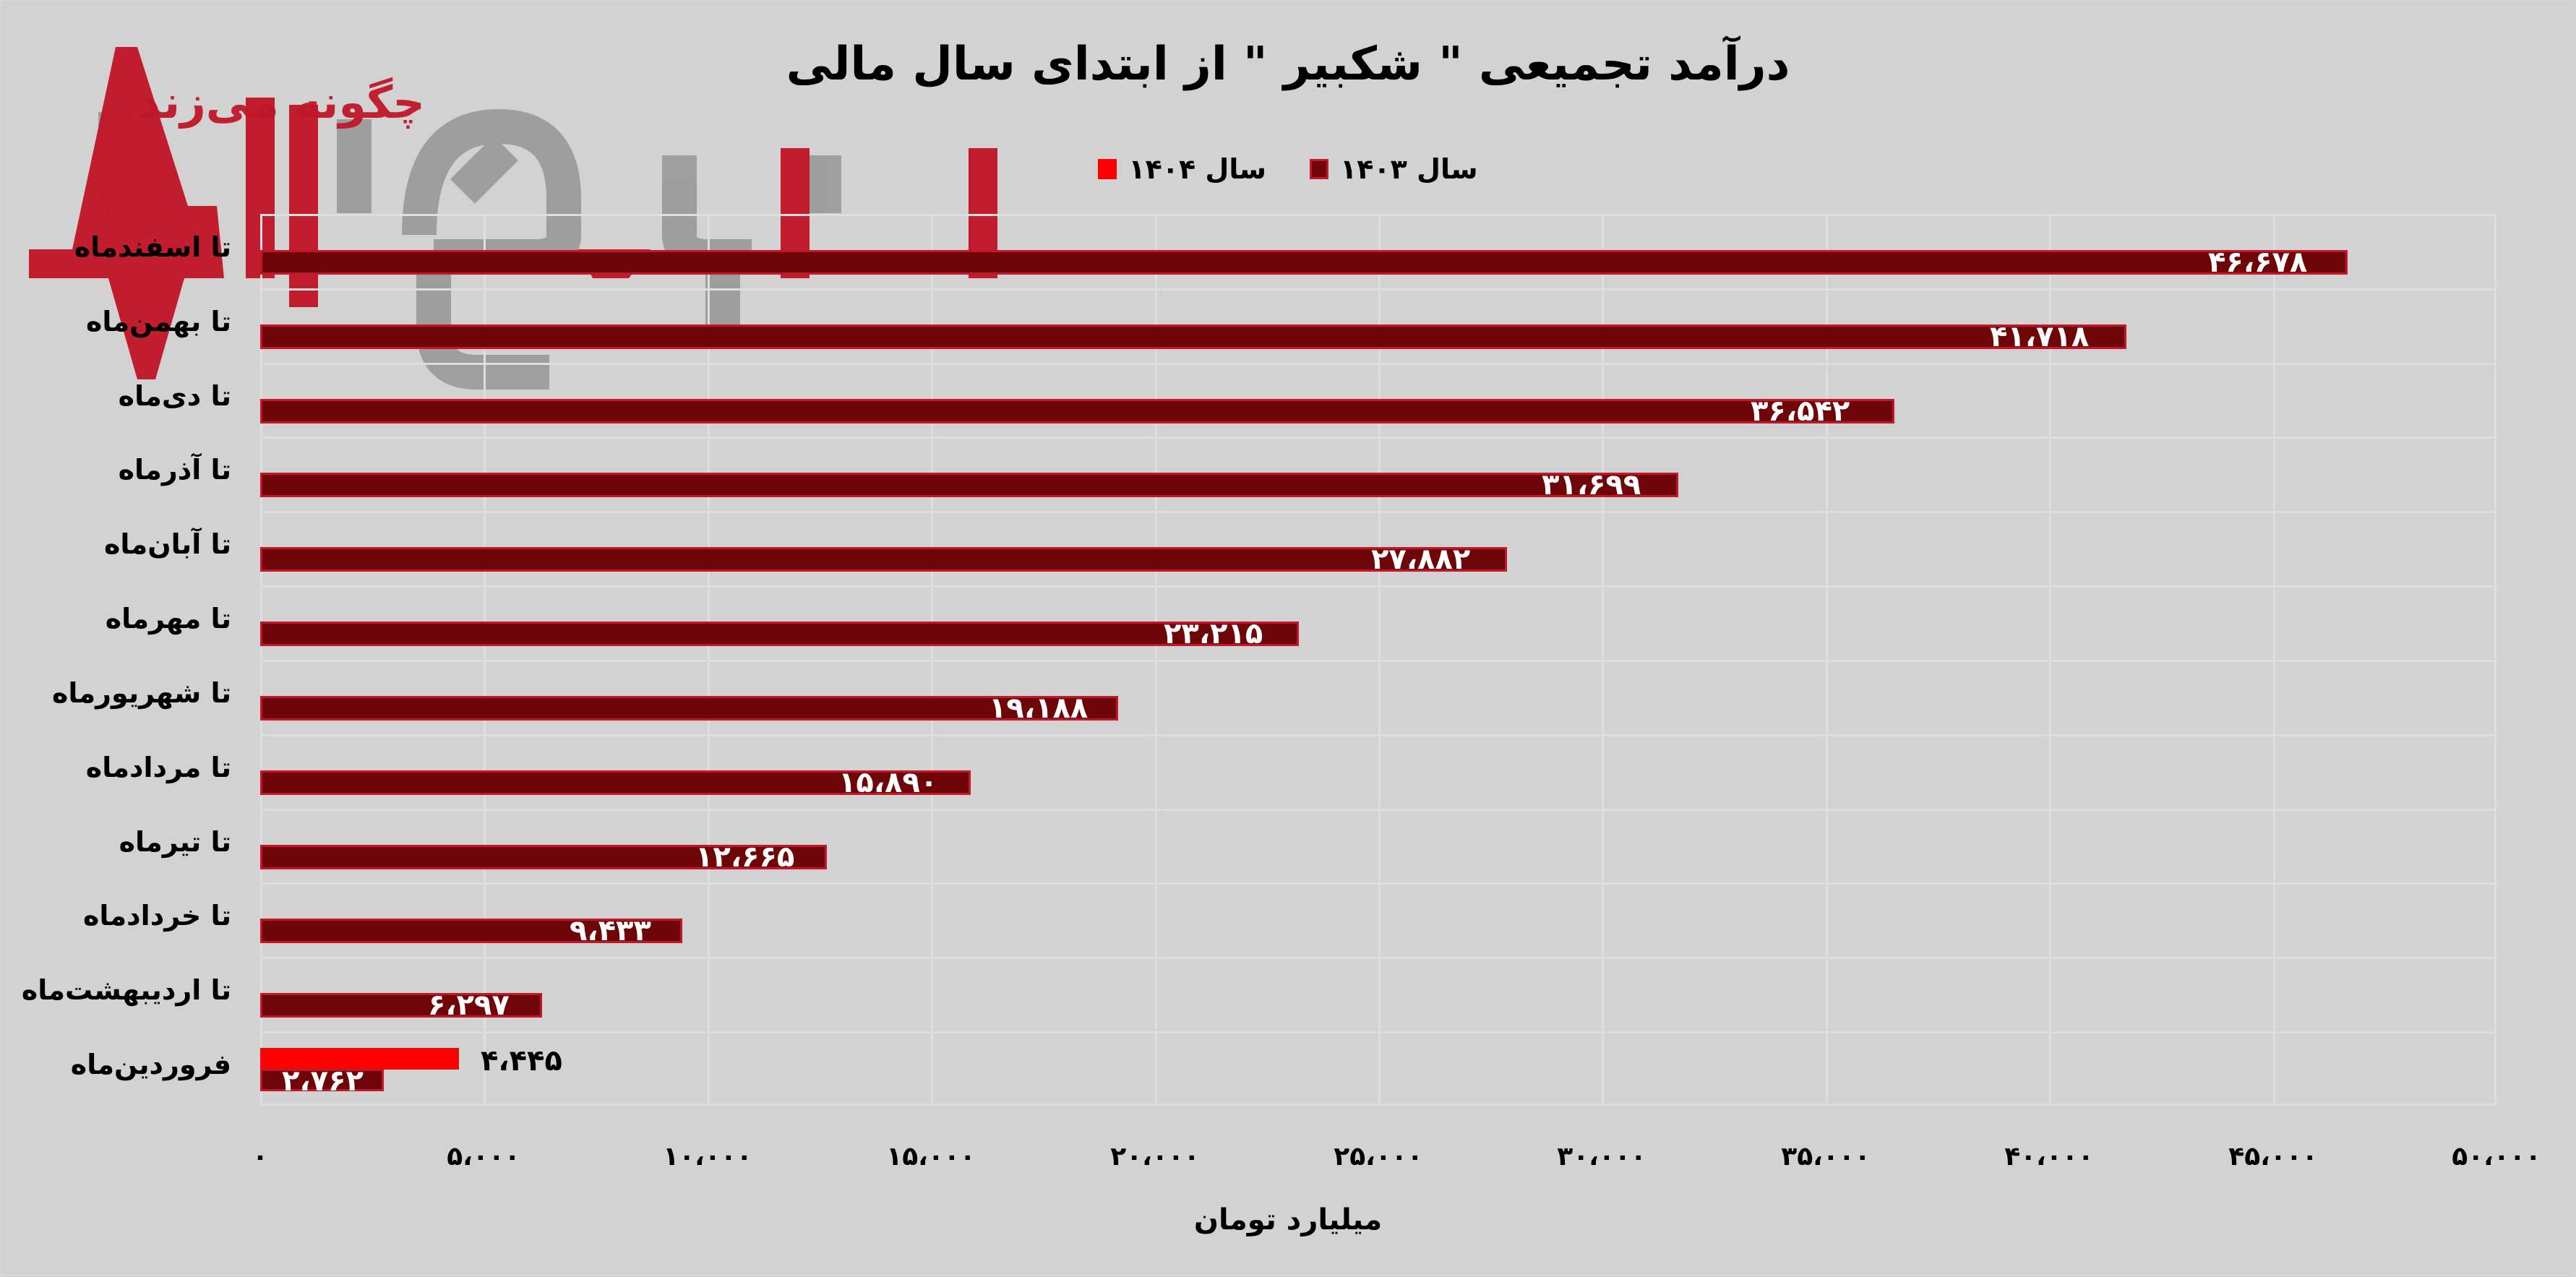 The width and height of the screenshot is (2576, 1277). I want to click on category-label: تا اردیبهشت‌ماه, so click(126, 990).